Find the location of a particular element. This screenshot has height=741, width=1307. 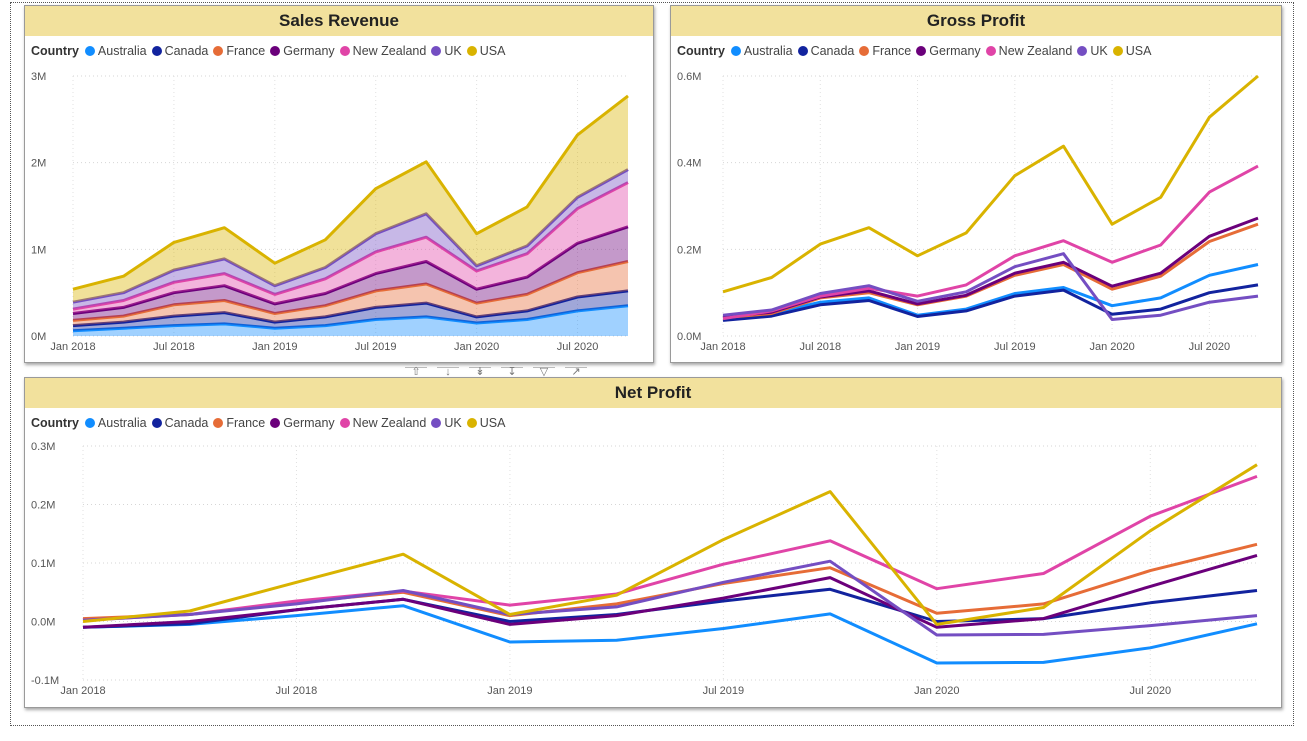

area-germany is located at coordinates (350, 273).